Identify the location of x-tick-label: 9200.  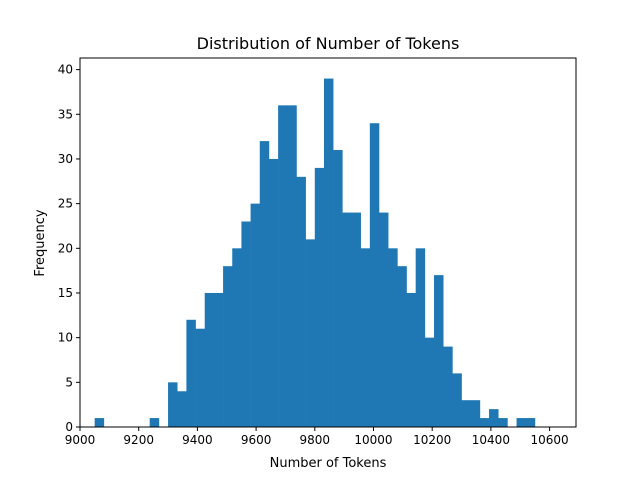
(138, 440).